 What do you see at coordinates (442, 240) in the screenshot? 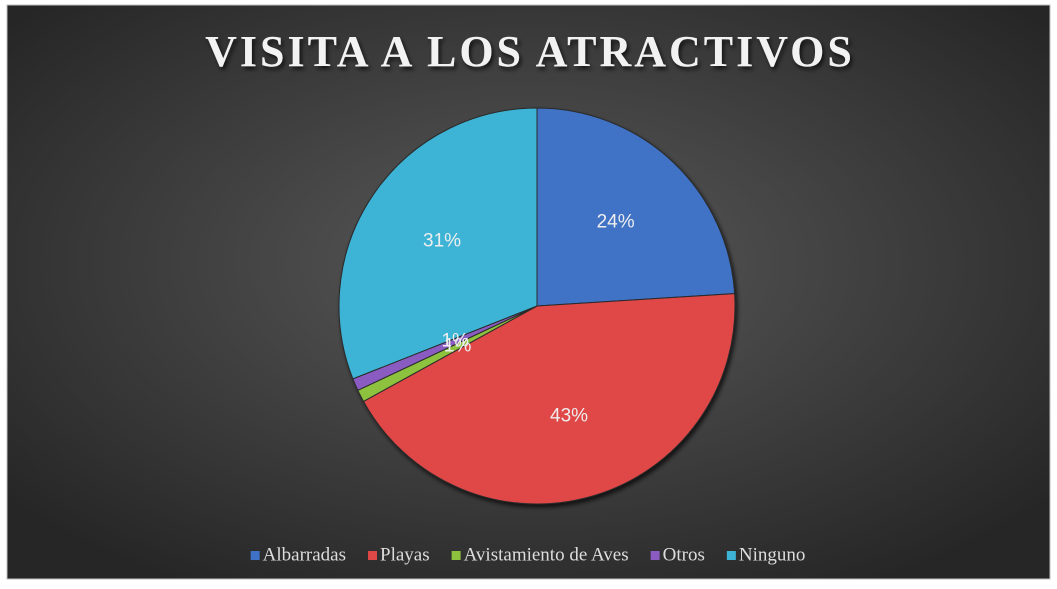
I see `data-label: 31%` at bounding box center [442, 240].